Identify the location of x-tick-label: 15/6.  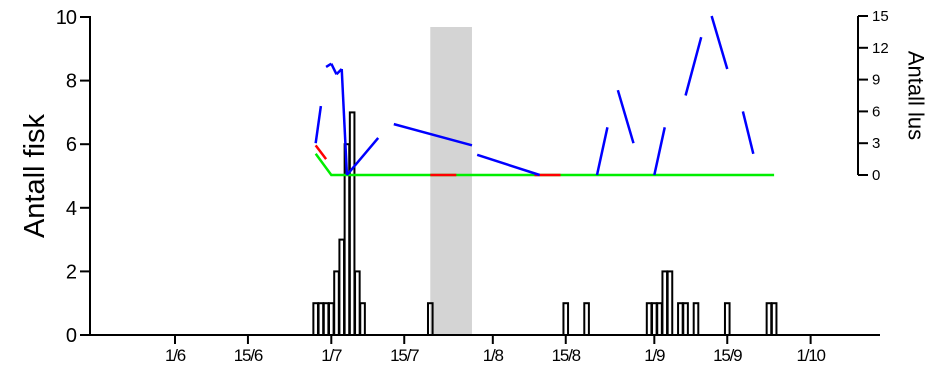
(248, 355).